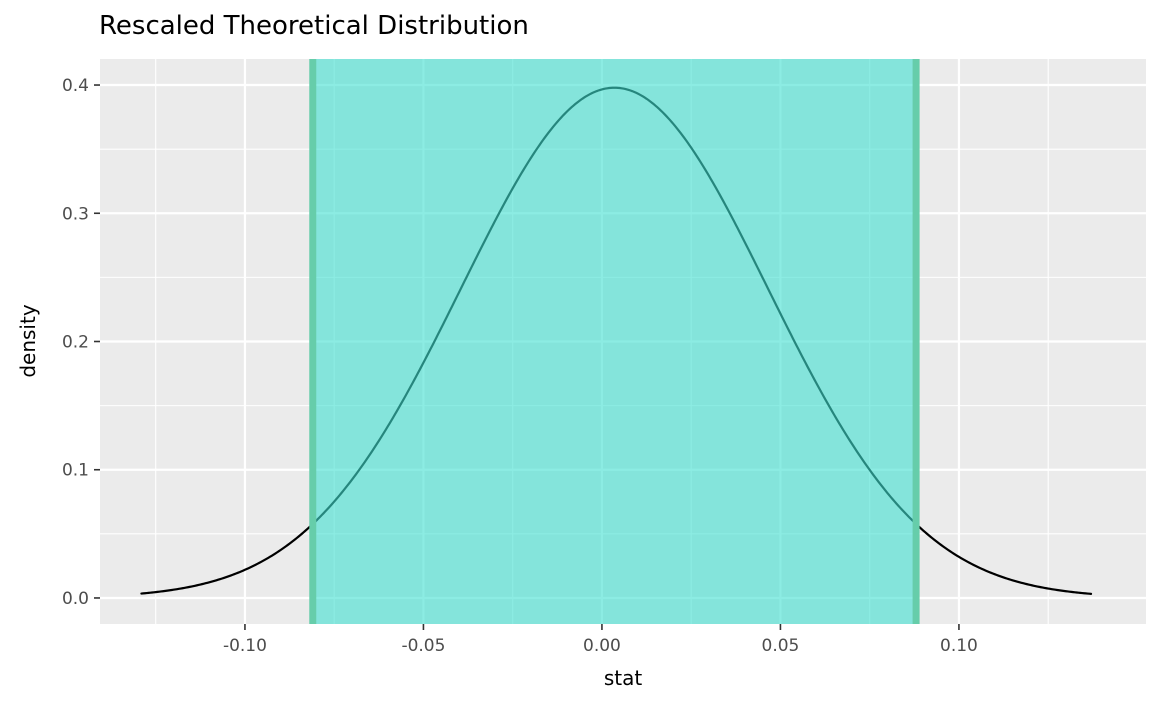  I want to click on x-tick-label: 0.00, so click(602, 646).